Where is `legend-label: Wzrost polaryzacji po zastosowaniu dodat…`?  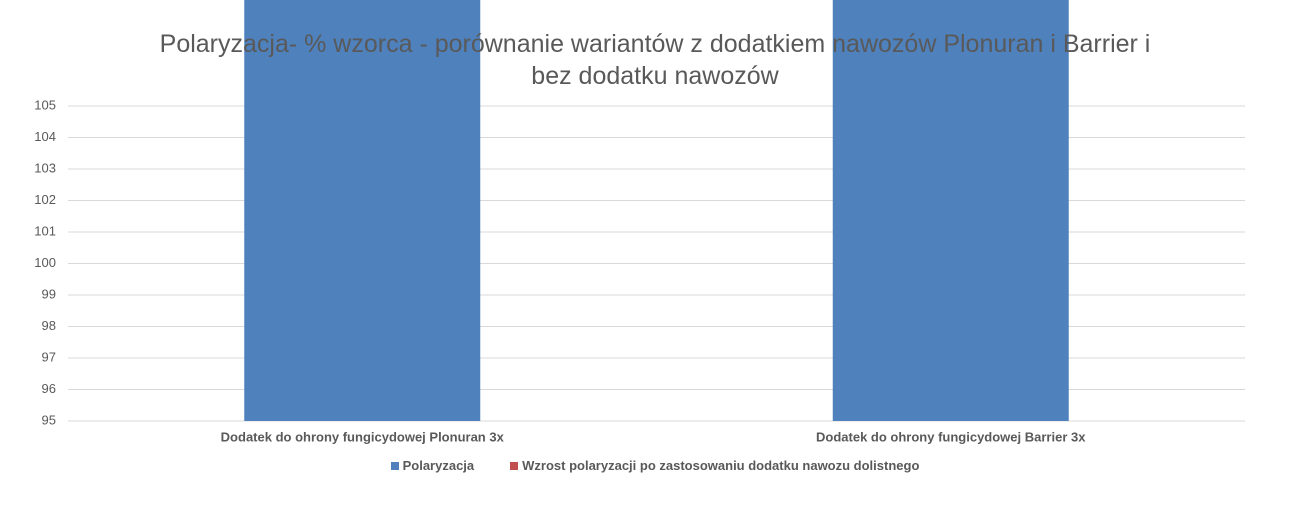
legend-label: Wzrost polaryzacji po zastosowaniu dodat… is located at coordinates (721, 465).